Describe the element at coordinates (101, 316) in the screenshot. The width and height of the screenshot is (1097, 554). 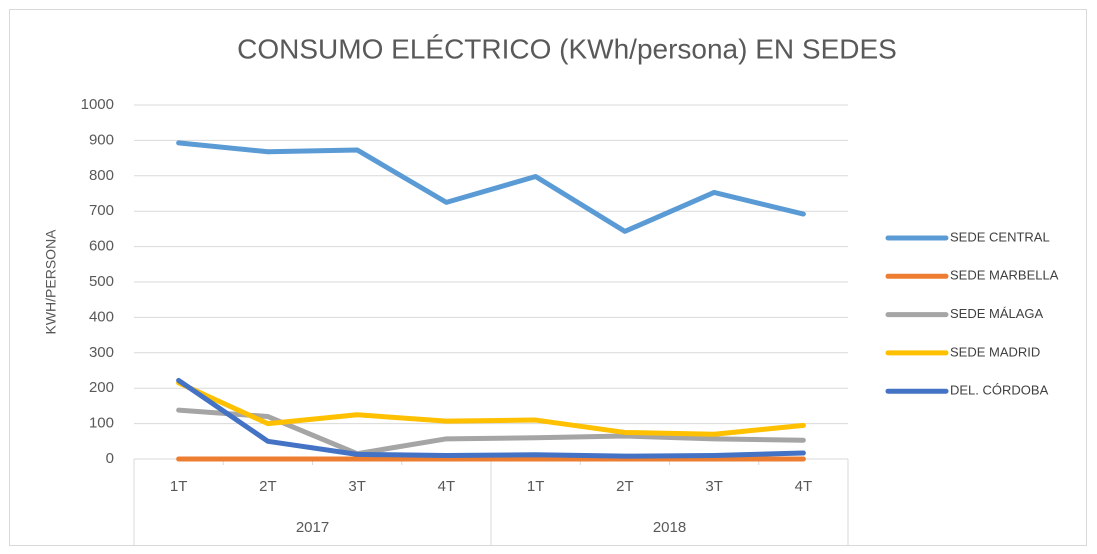
I see `y-tick-label: 400` at that location.